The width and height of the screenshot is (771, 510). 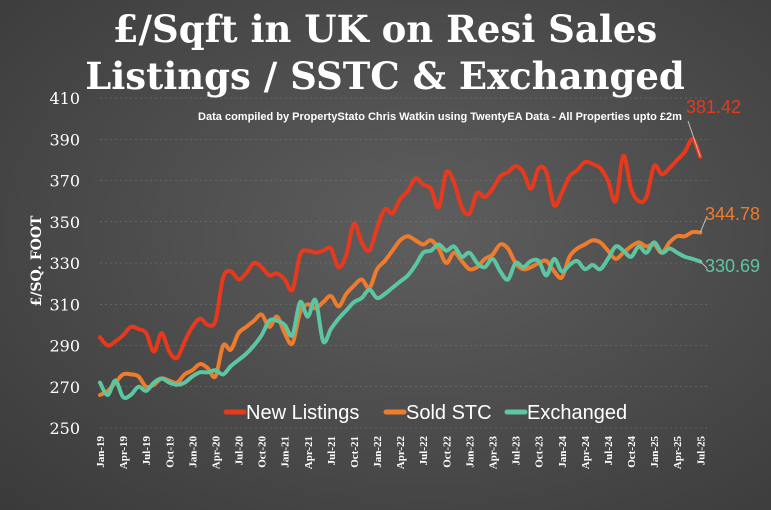 I want to click on y-tick-label: 290, so click(x=64, y=346).